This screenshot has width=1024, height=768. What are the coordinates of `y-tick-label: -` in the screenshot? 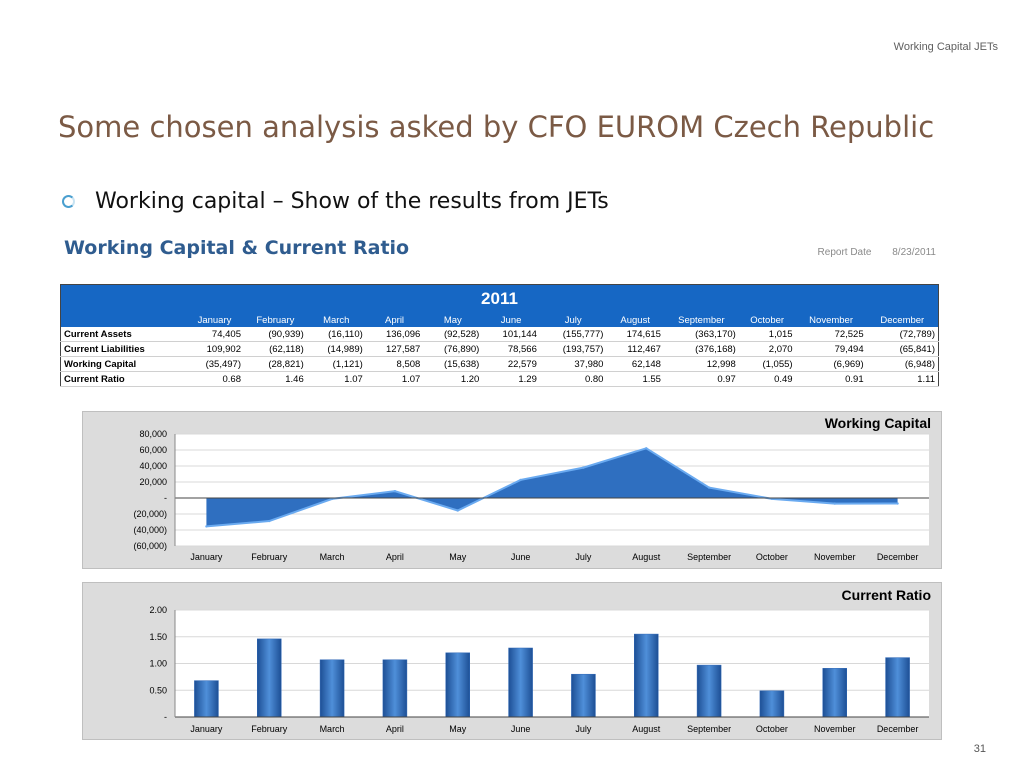 It's located at (165, 717).